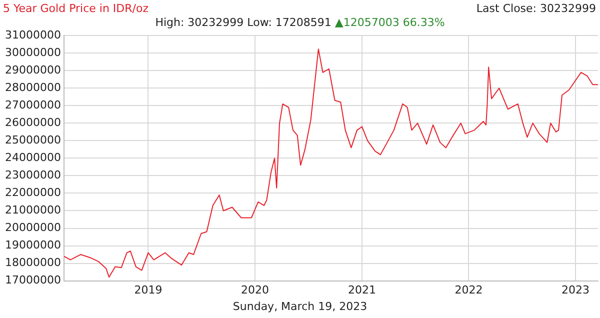  Describe the element at coordinates (300, 306) in the screenshot. I see `text: Sunday, March 19, 2023` at that location.